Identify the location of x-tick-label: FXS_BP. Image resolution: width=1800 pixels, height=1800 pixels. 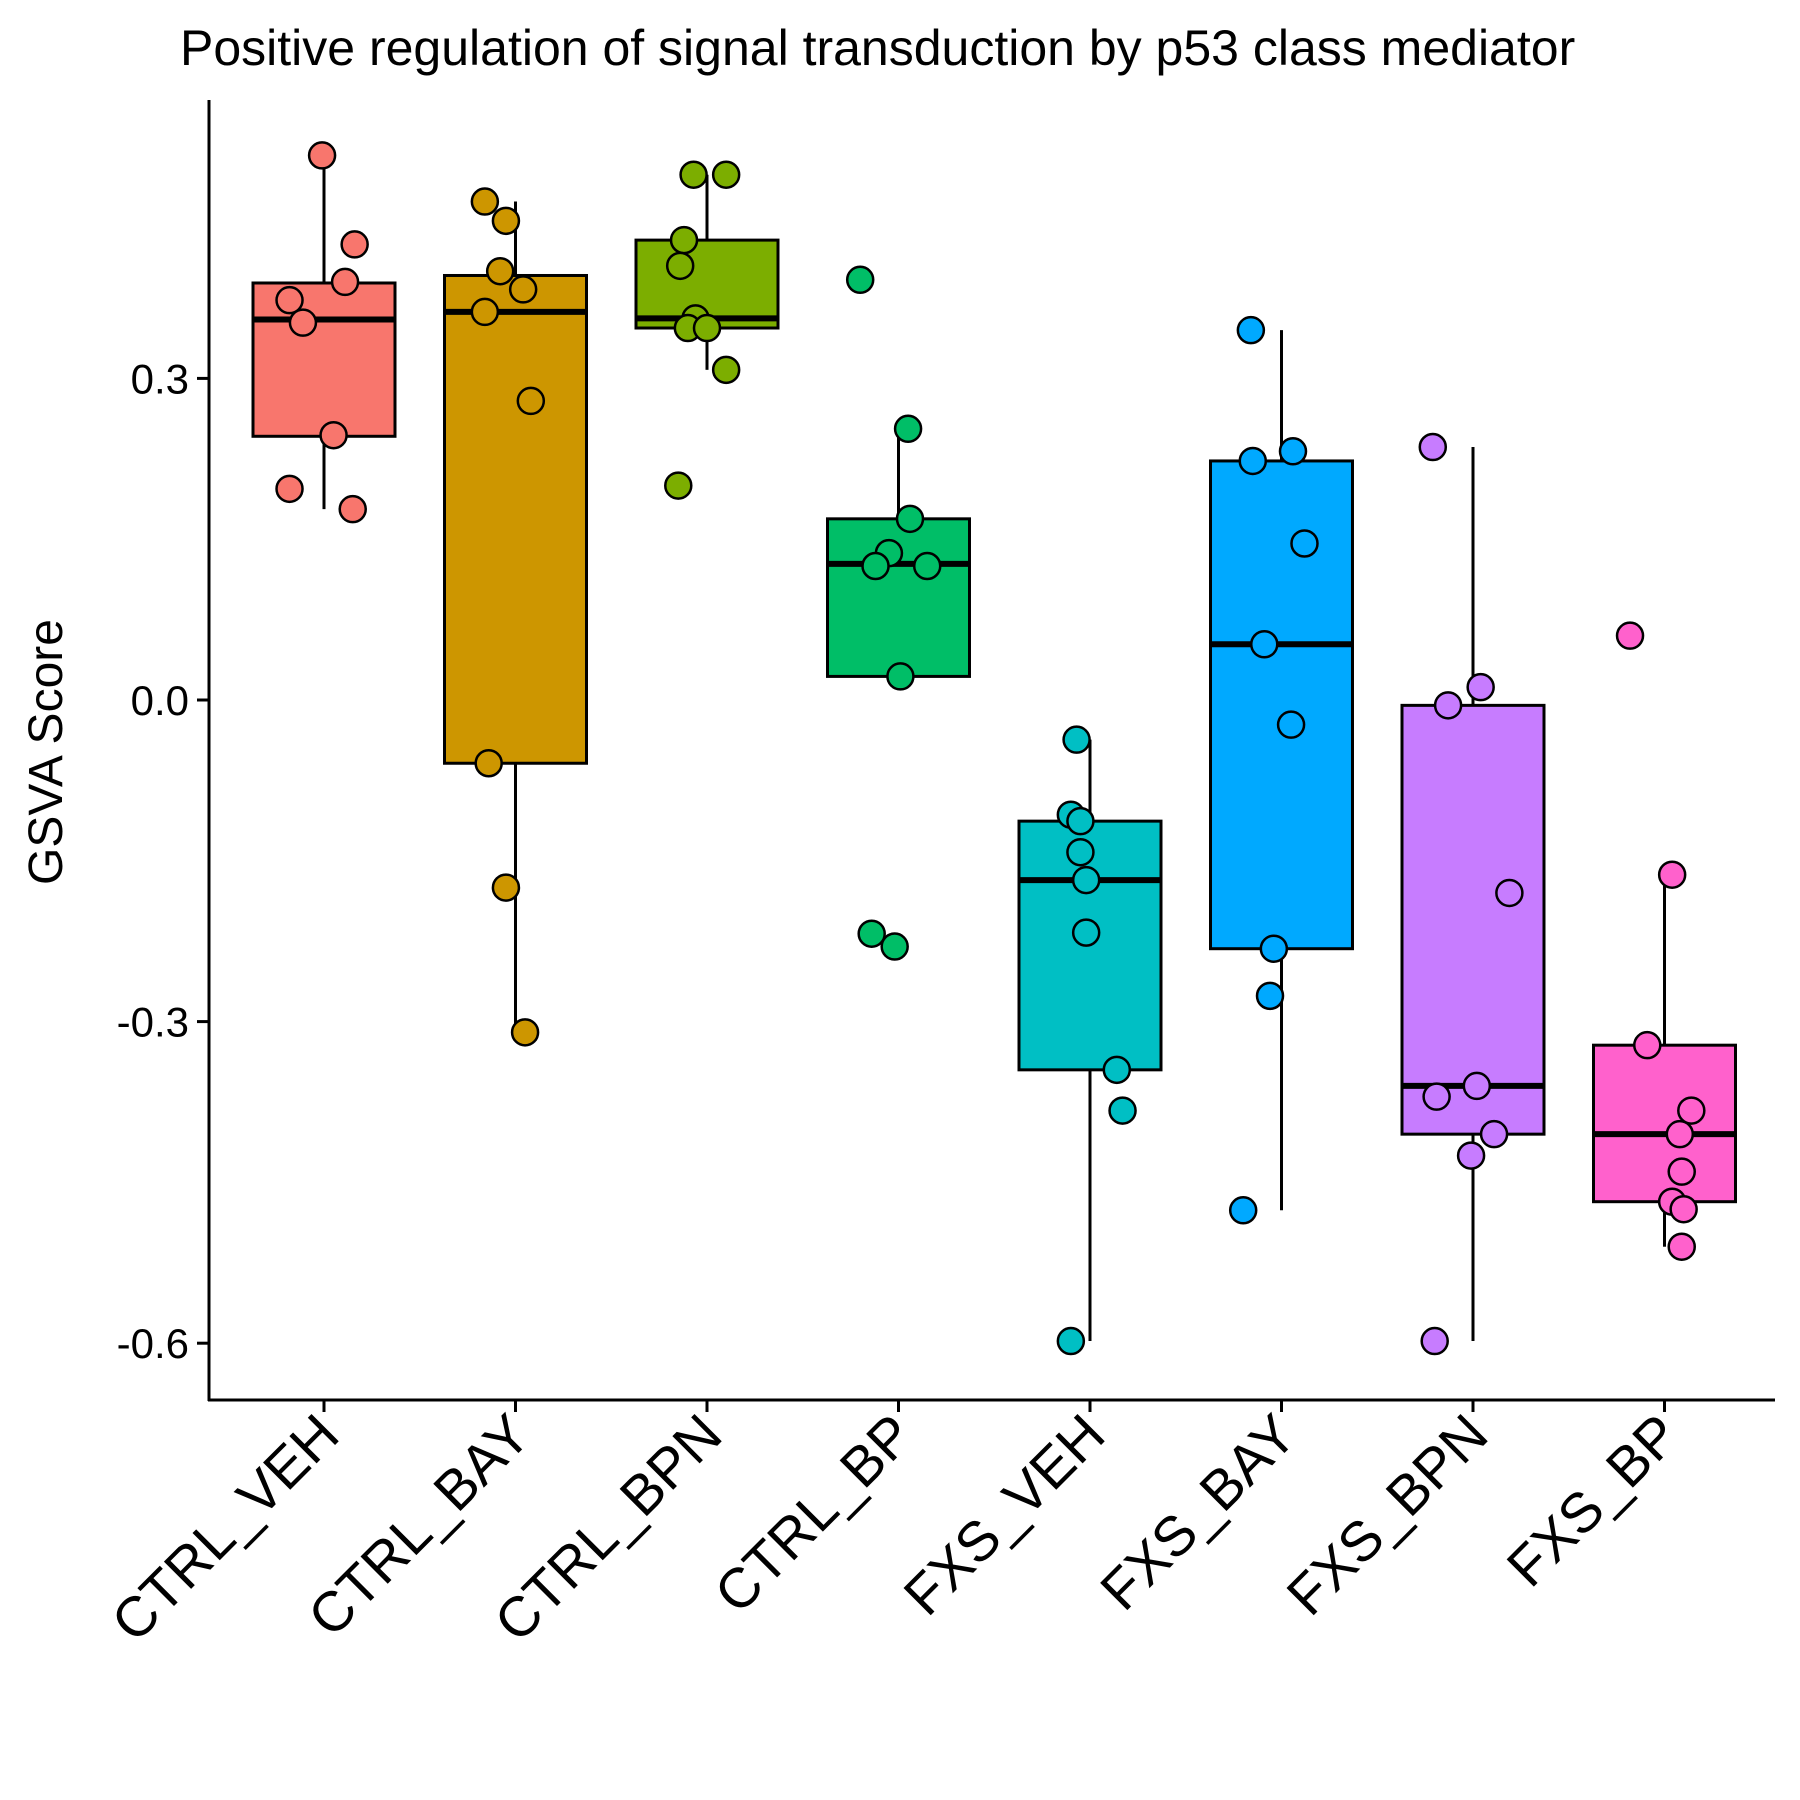
(1593, 1500).